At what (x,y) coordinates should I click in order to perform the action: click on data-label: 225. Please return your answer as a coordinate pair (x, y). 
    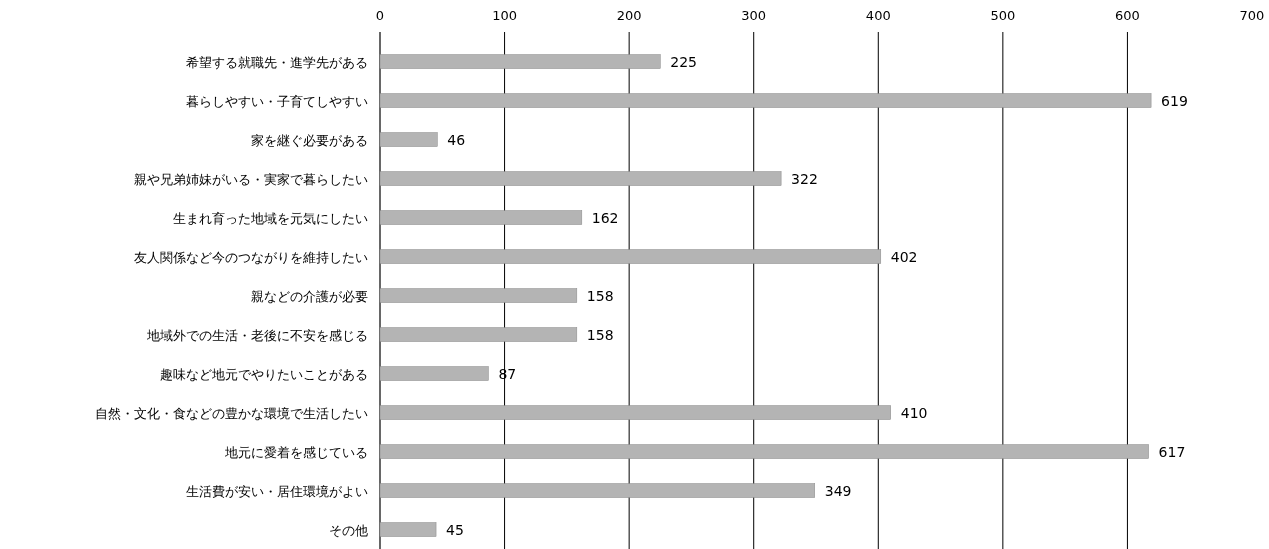
    Looking at the image, I should click on (684, 61).